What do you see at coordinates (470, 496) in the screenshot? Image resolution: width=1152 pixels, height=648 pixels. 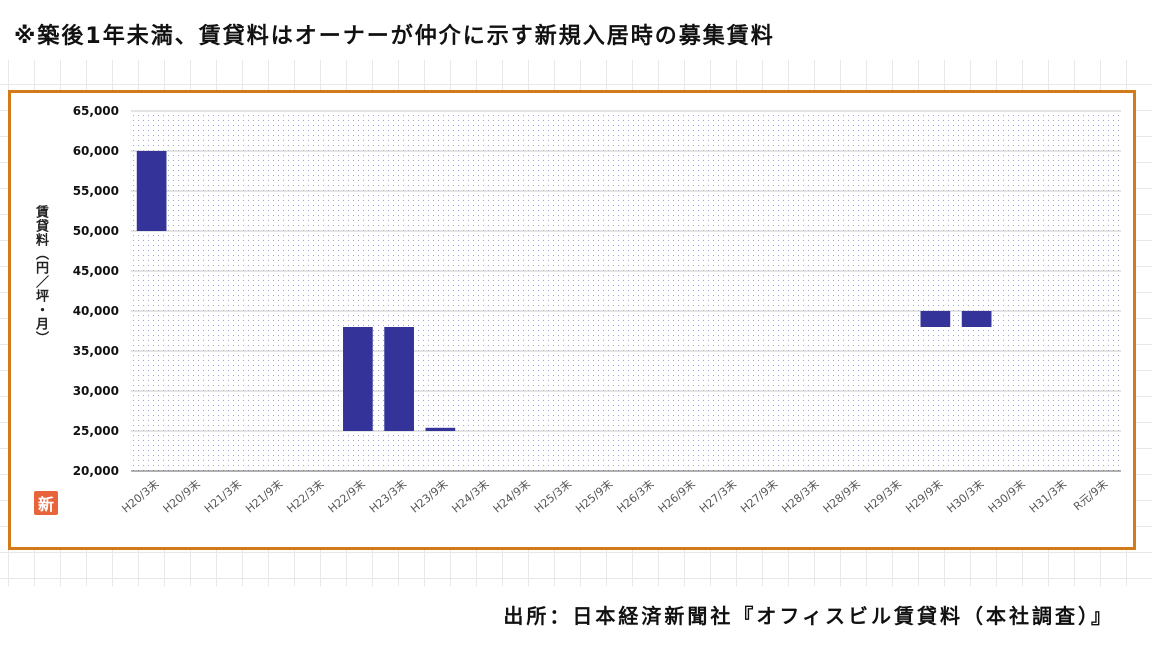 I see `x-tick-label: H24/3末` at bounding box center [470, 496].